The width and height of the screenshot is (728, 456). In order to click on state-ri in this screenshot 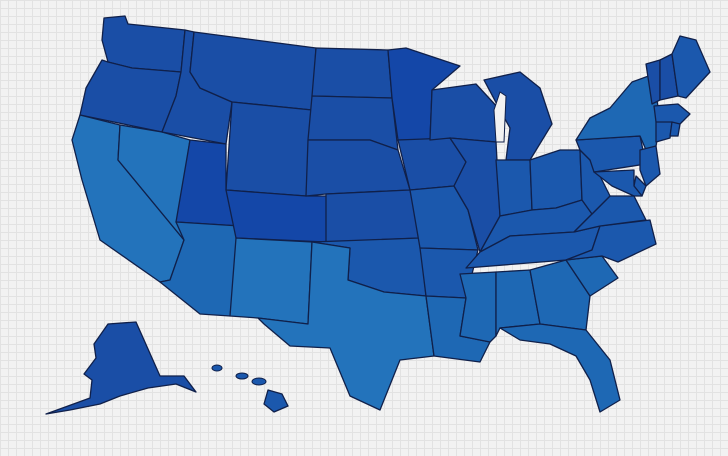, I will do `click(675, 129)`.